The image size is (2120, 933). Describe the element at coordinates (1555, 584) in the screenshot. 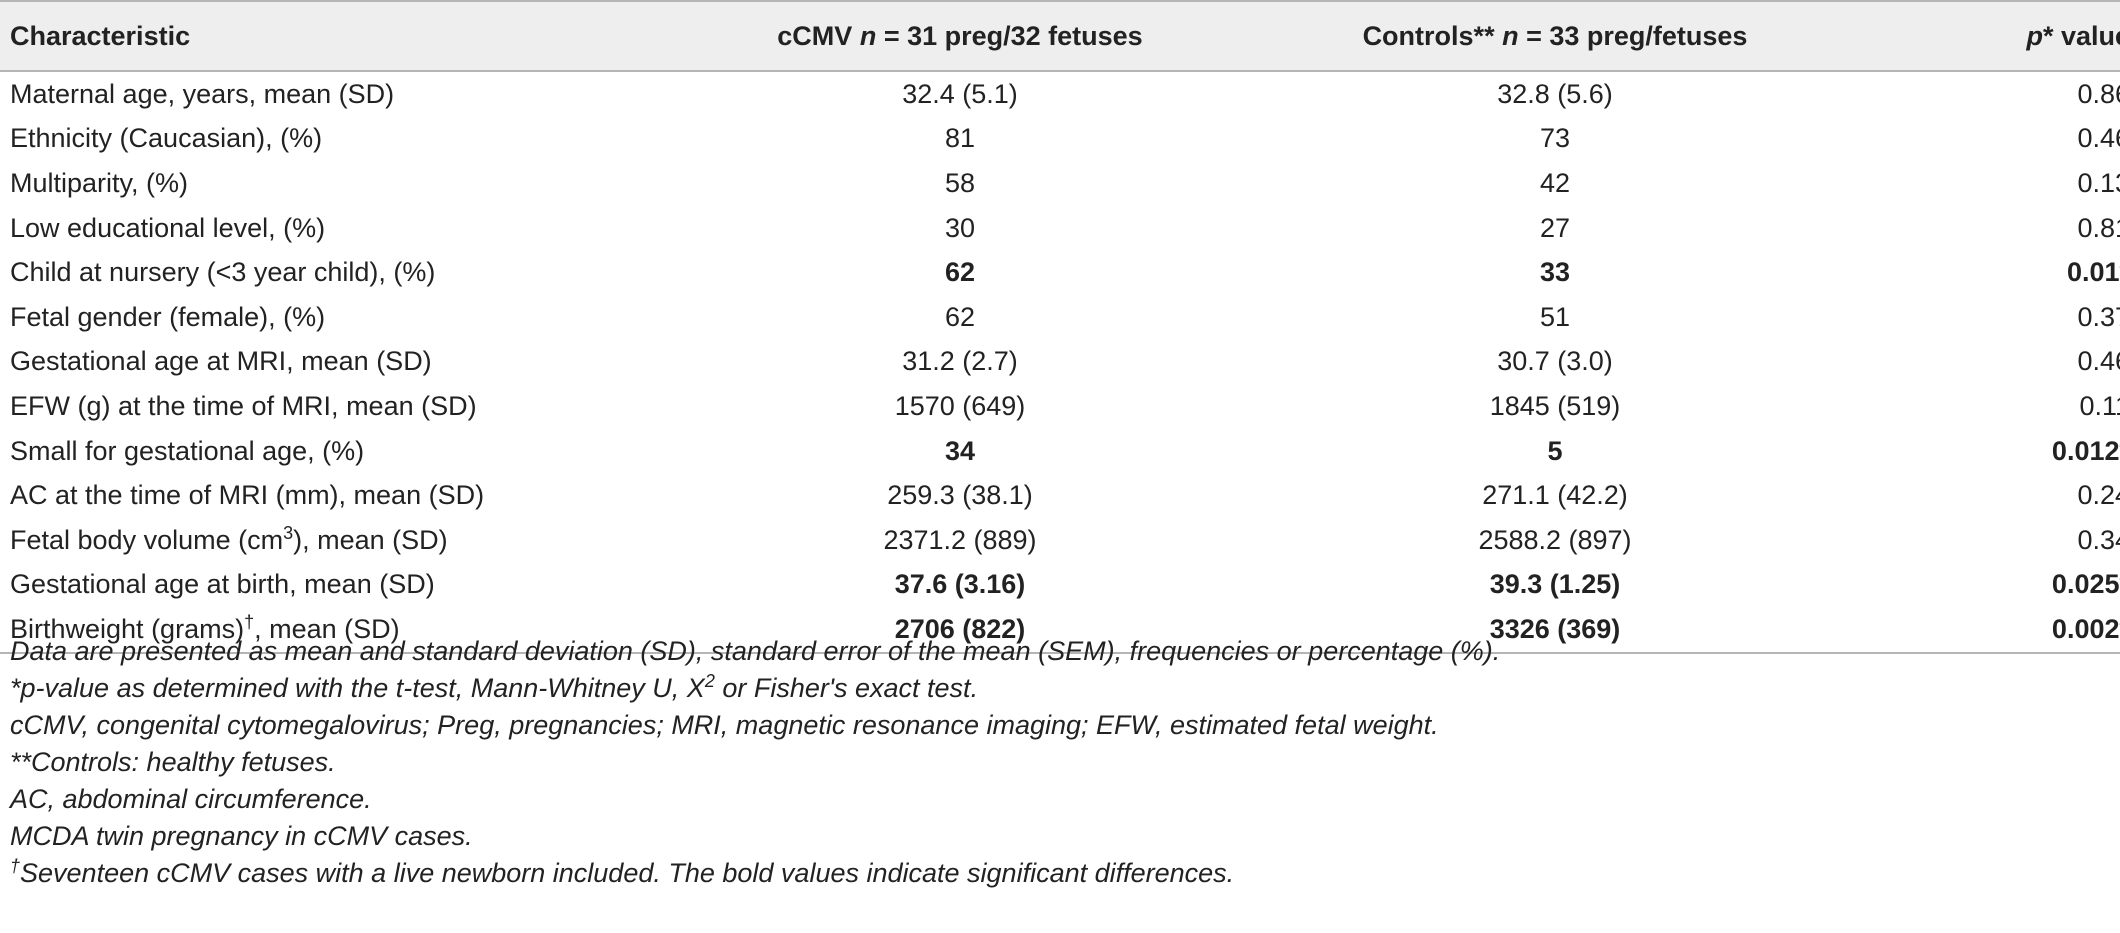

I see `controls-value: 39.3 (1.25)` at that location.